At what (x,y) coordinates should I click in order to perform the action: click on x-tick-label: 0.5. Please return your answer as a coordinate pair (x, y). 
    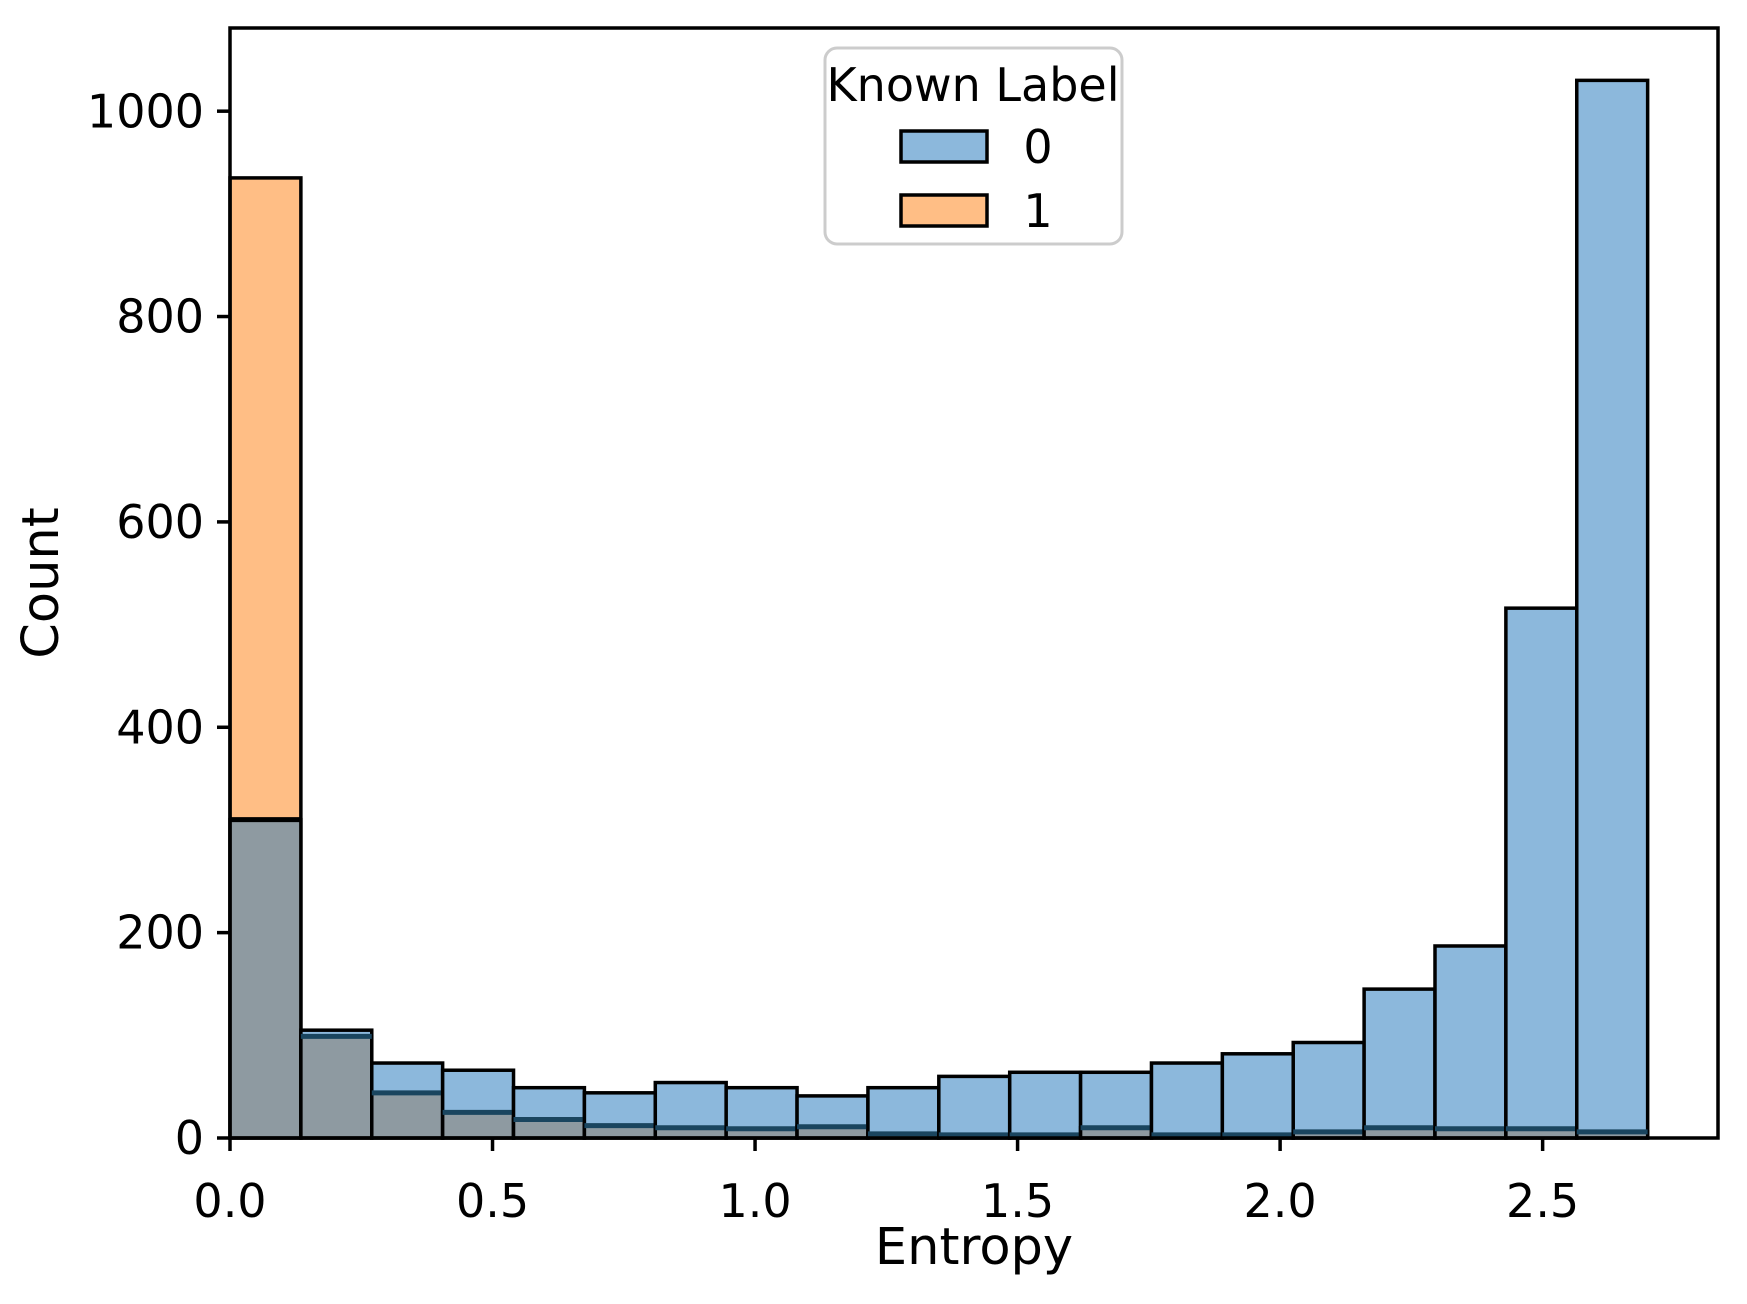
    Looking at the image, I should click on (492, 1201).